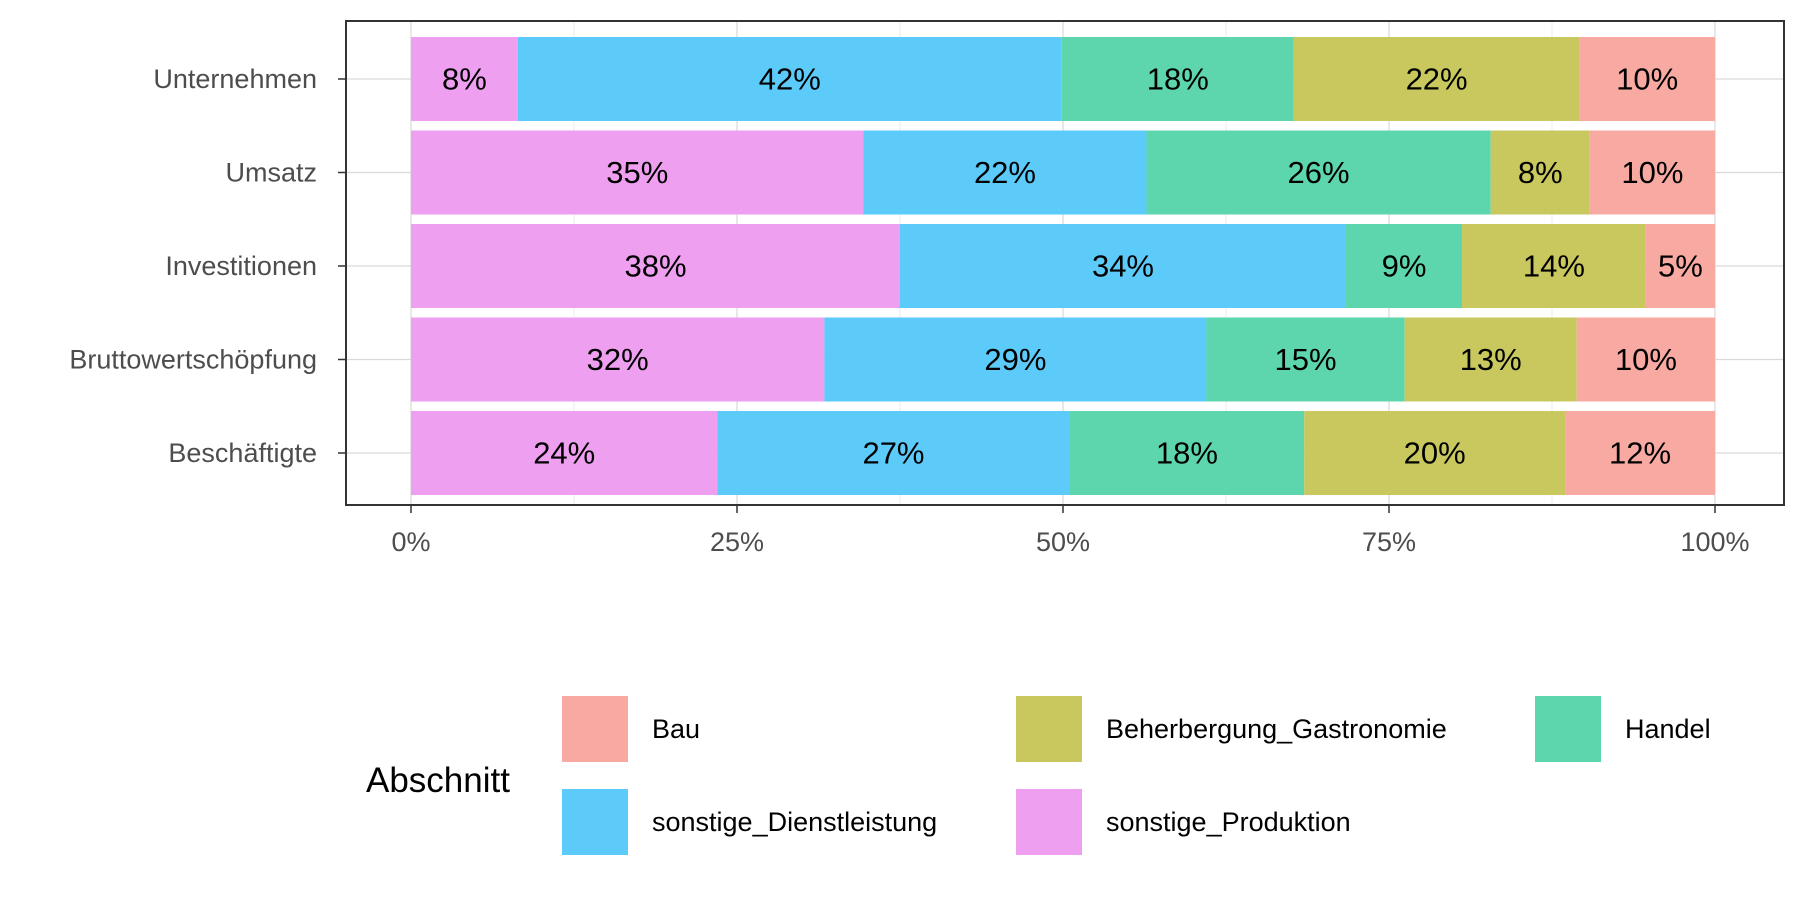 The width and height of the screenshot is (1800, 900). Describe the element at coordinates (235, 79) in the screenshot. I see `y-tick-label: Unternehmen` at that location.